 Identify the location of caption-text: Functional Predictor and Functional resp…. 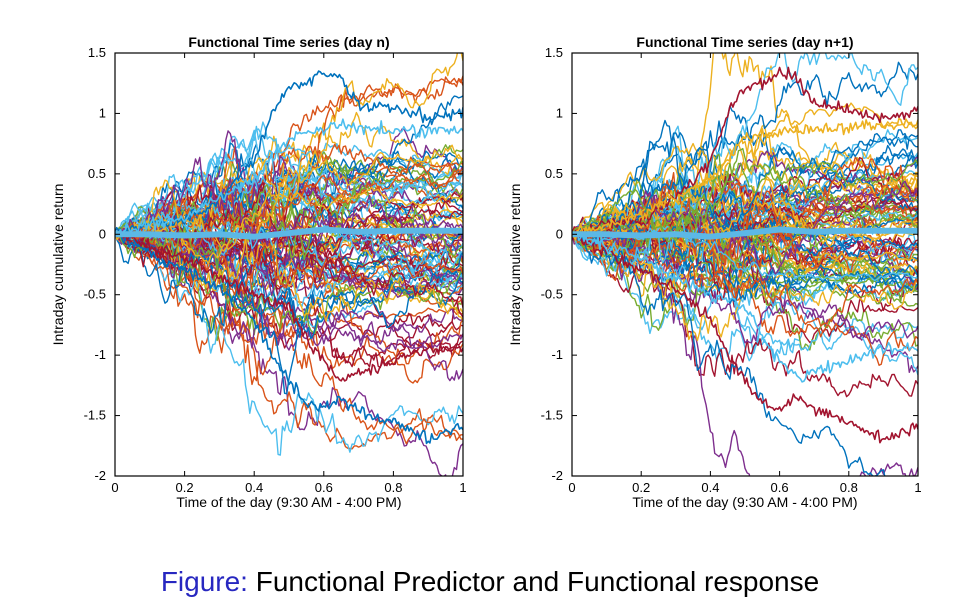
(537, 581).